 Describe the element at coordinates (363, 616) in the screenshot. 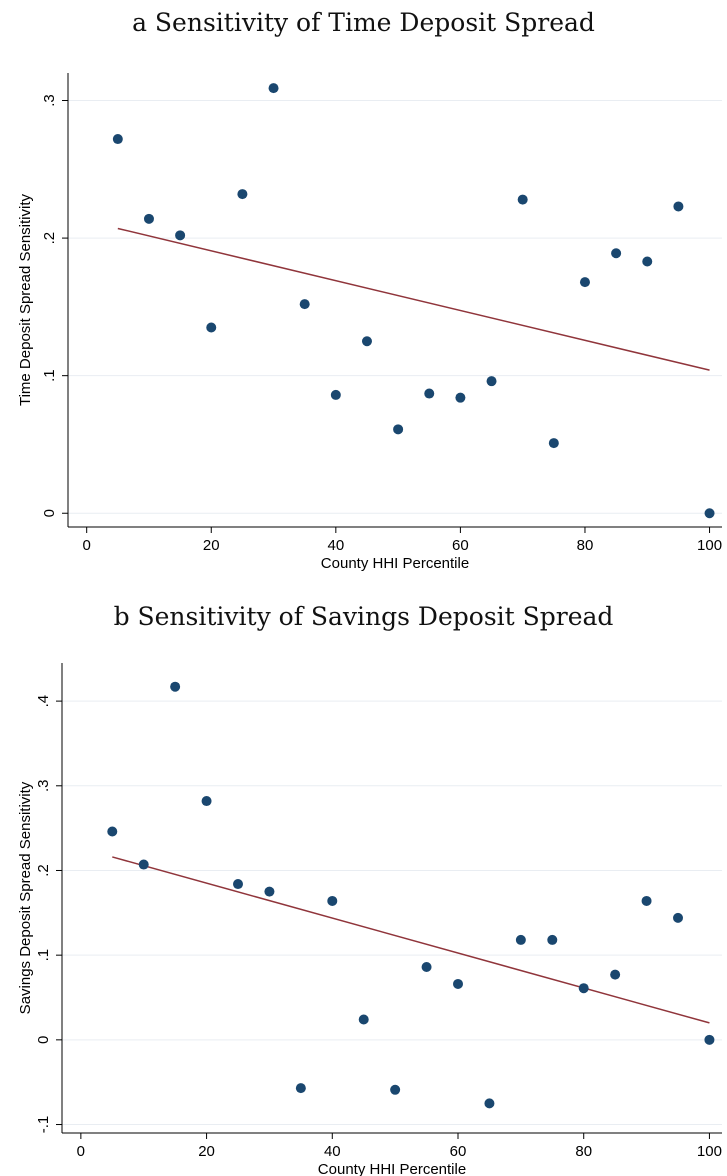

I see `chart-b-title: b Sensitivity of Savings Deposit Spread` at that location.